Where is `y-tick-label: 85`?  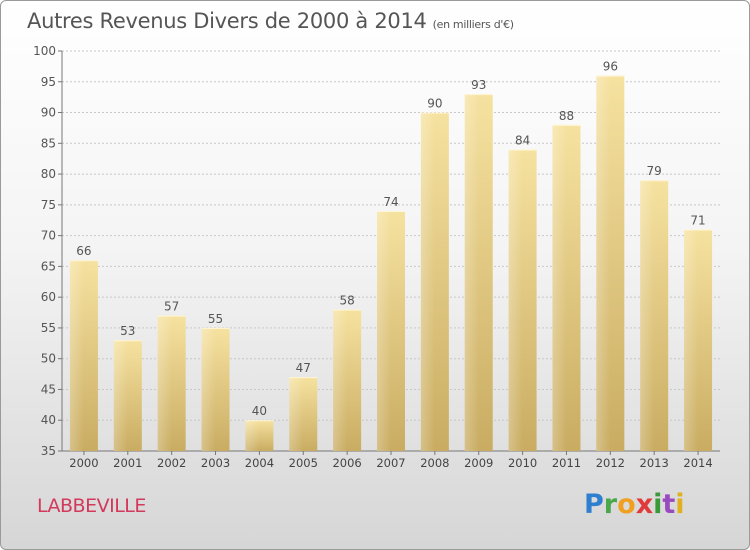
y-tick-label: 85 is located at coordinates (48, 143).